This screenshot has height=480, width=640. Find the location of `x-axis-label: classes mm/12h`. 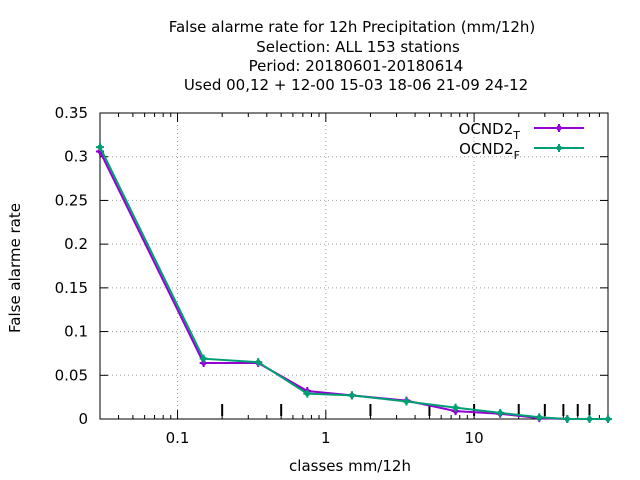

x-axis-label: classes mm/12h is located at coordinates (350, 466).